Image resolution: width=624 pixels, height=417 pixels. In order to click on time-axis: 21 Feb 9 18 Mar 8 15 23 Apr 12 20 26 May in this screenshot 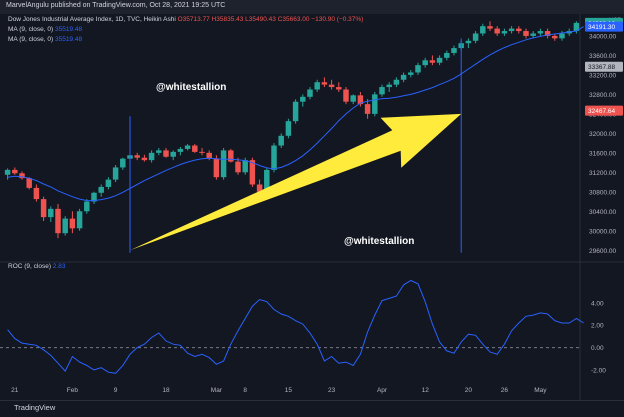, I will do `click(279, 390)`.